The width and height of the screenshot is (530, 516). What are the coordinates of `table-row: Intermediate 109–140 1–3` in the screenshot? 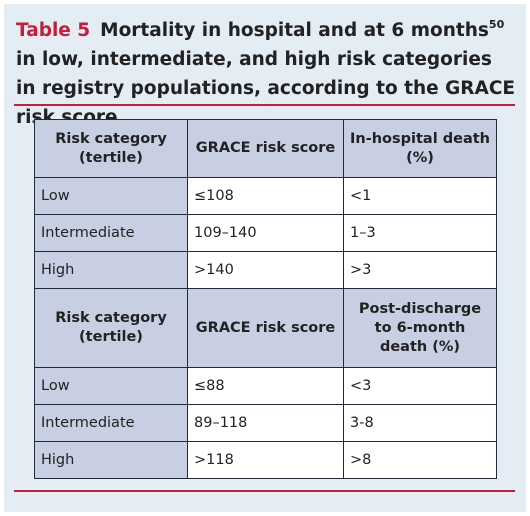 It's located at (265, 233).